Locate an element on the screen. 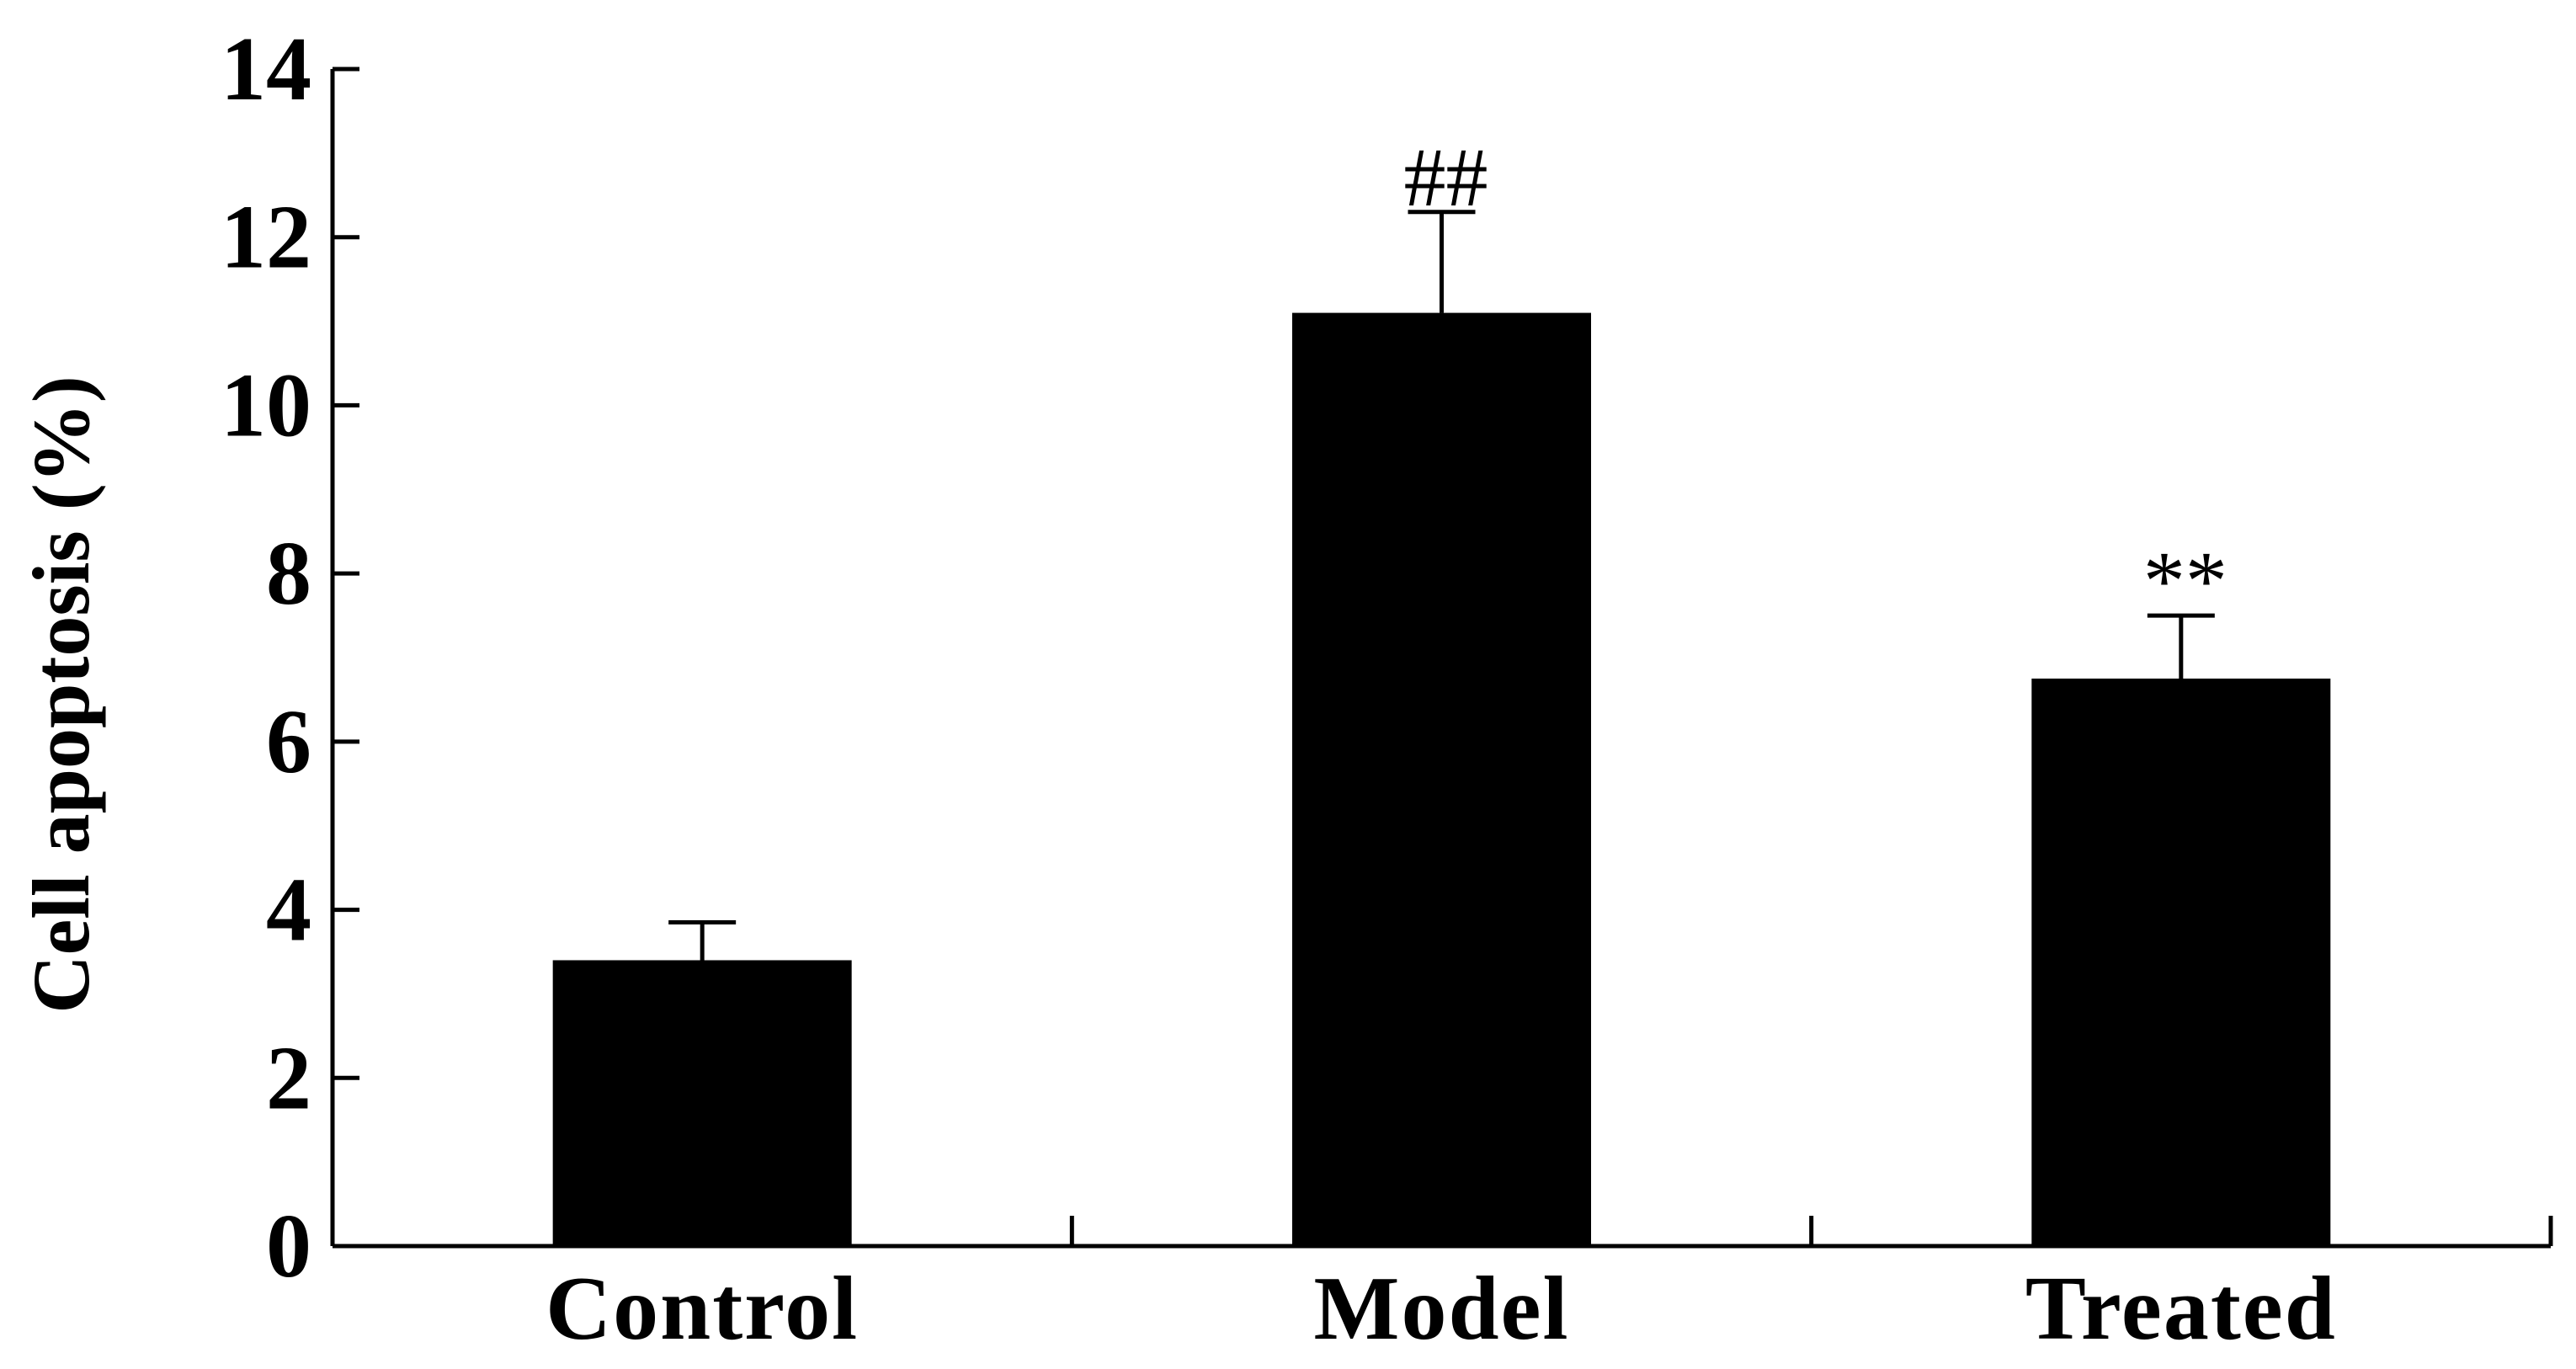 This screenshot has height=1369, width=2576. y-tick-label: 6 is located at coordinates (289, 742).